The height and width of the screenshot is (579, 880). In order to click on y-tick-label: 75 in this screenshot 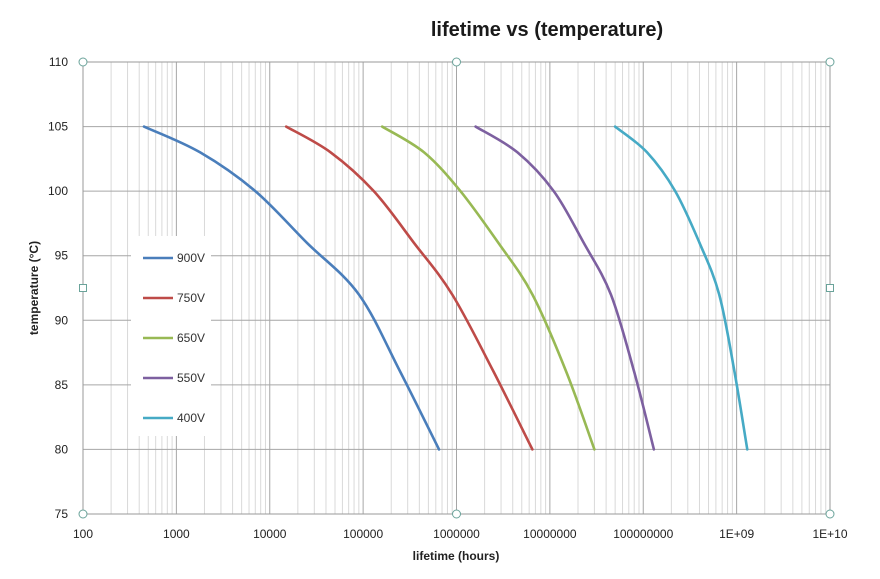, I will do `click(62, 514)`.